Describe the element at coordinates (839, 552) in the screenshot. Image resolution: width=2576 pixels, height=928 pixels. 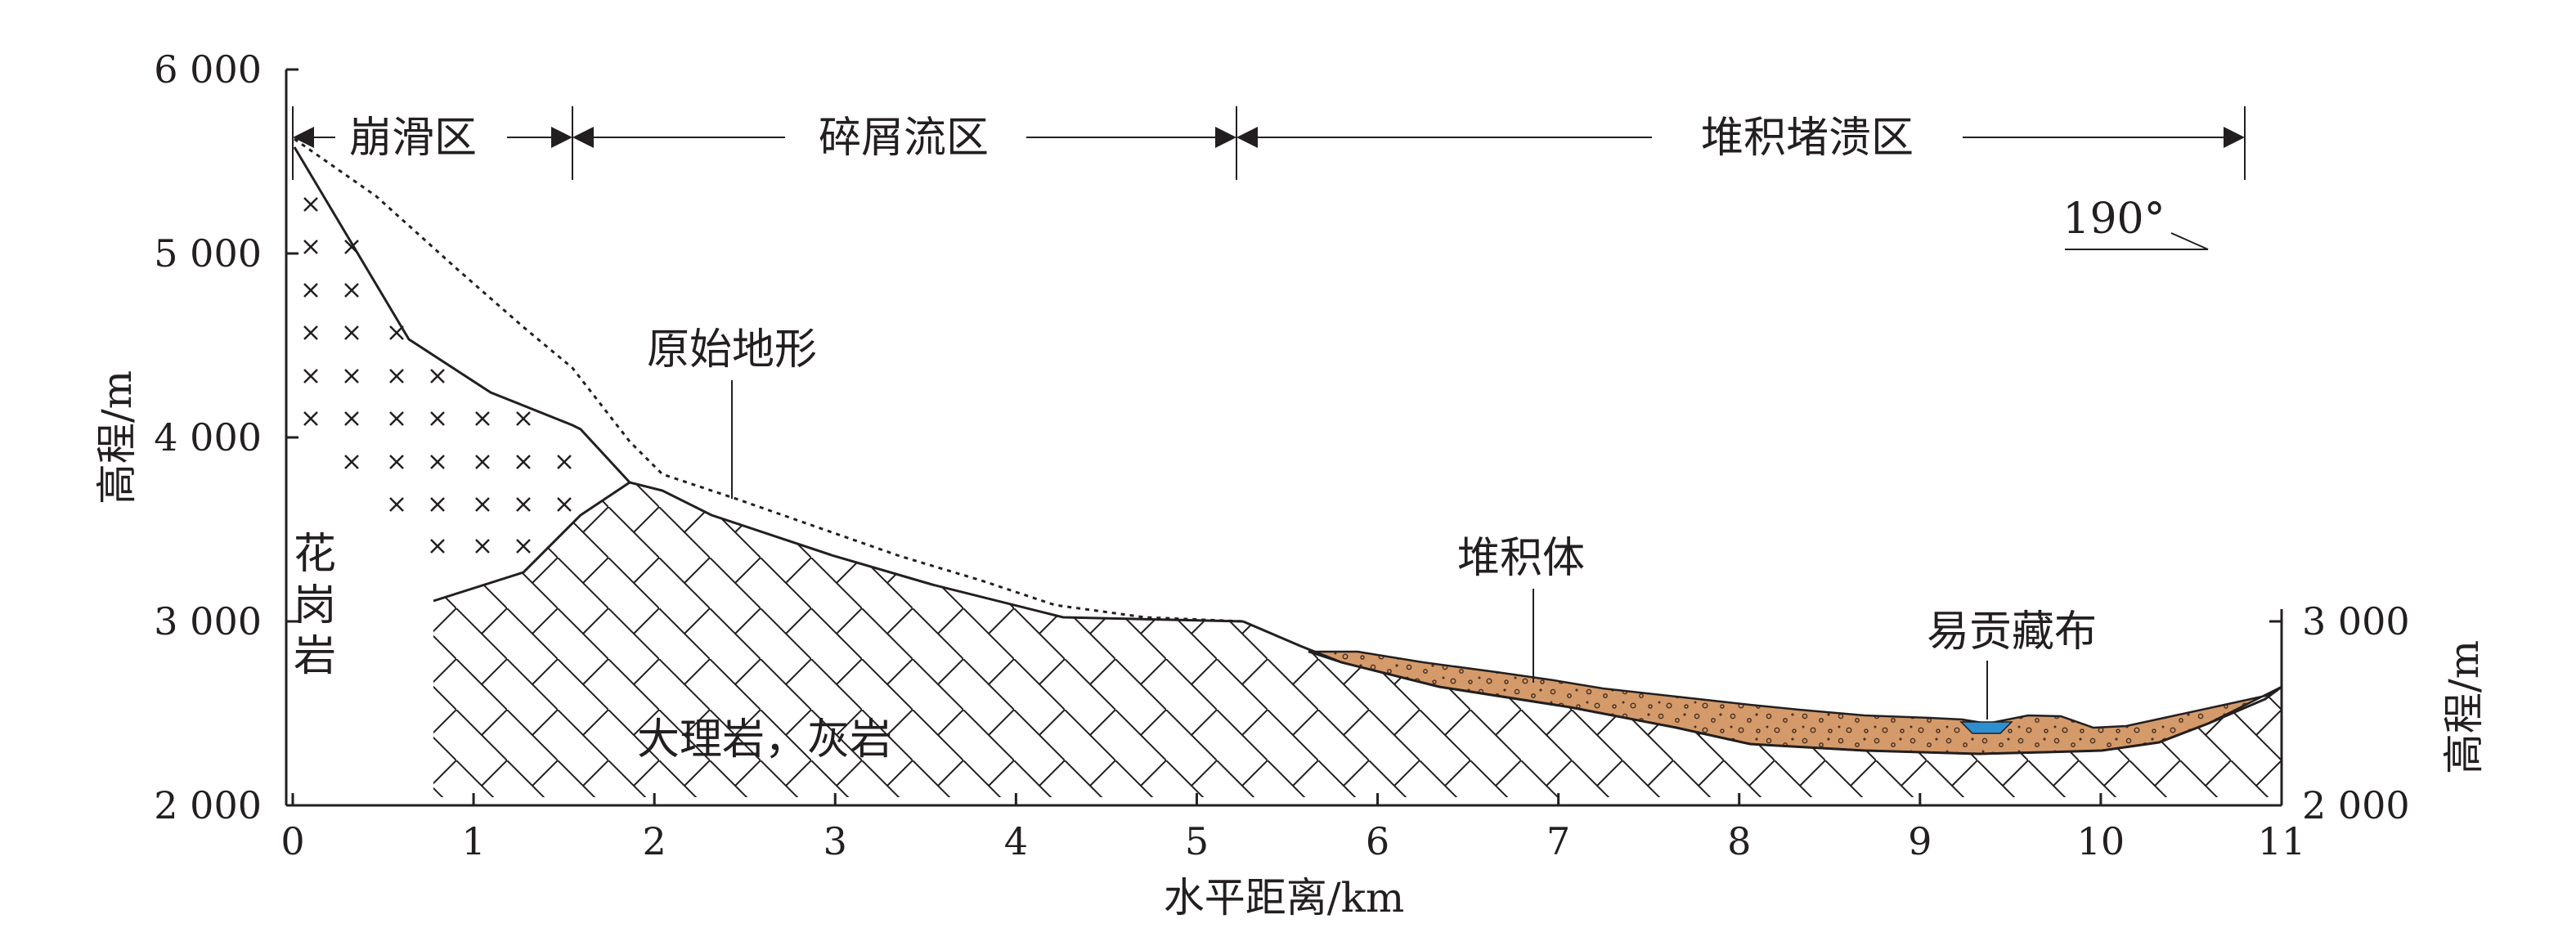
I see `slip-surface-line` at that location.